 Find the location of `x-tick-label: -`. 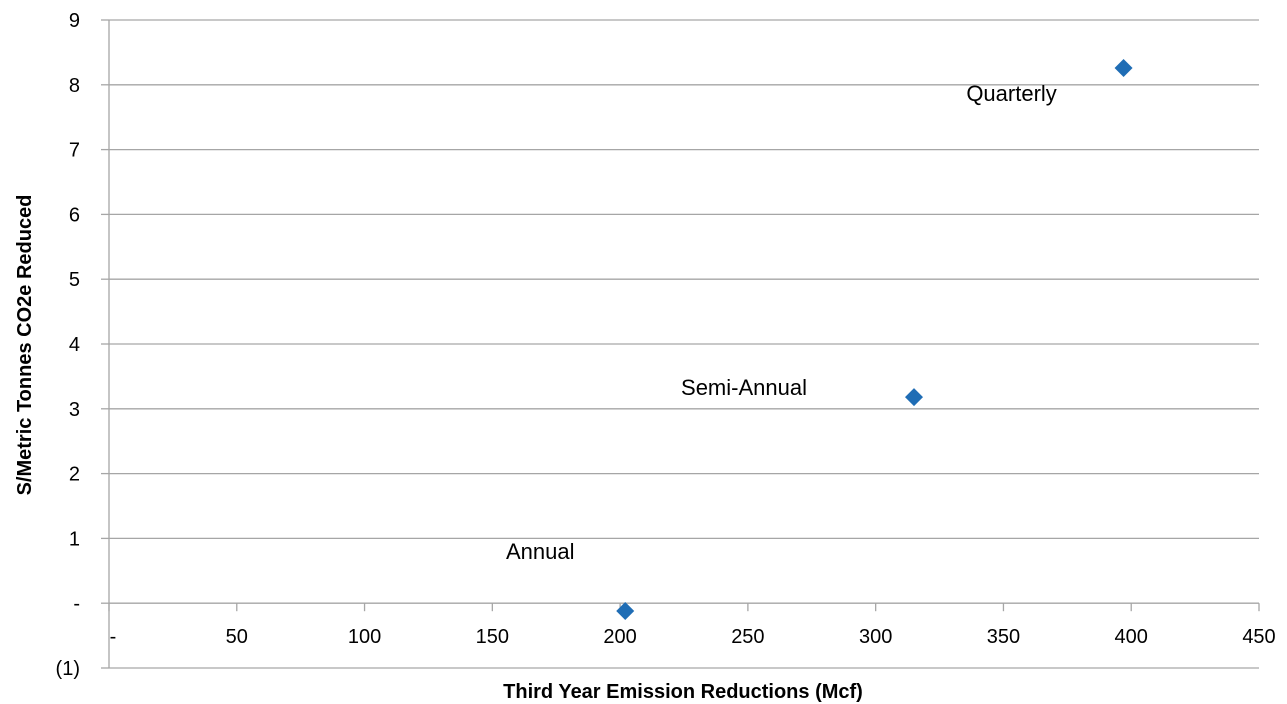

x-tick-label: - is located at coordinates (113, 637).